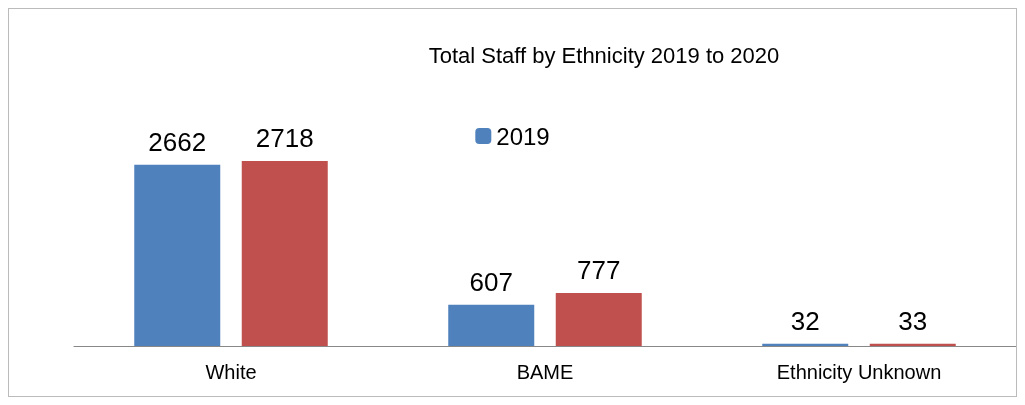 This screenshot has width=1025, height=405. Describe the element at coordinates (523, 136) in the screenshot. I see `legend-label: 2019` at that location.